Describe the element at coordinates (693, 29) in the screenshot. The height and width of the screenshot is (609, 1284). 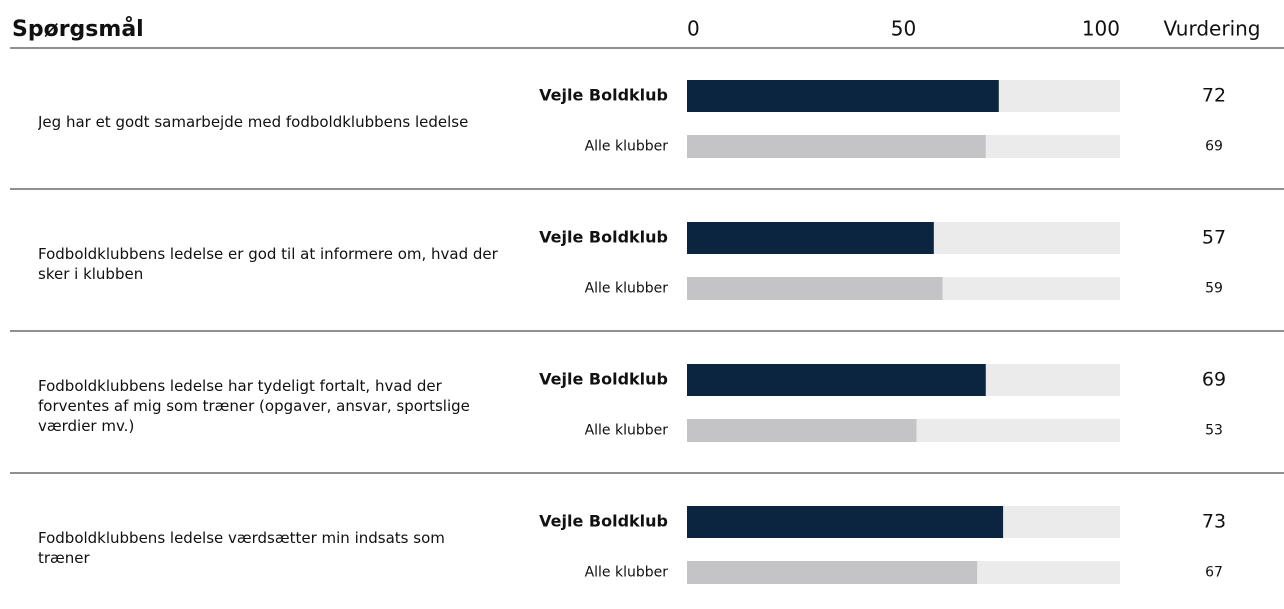
I see `x-tick-label: 0` at that location.